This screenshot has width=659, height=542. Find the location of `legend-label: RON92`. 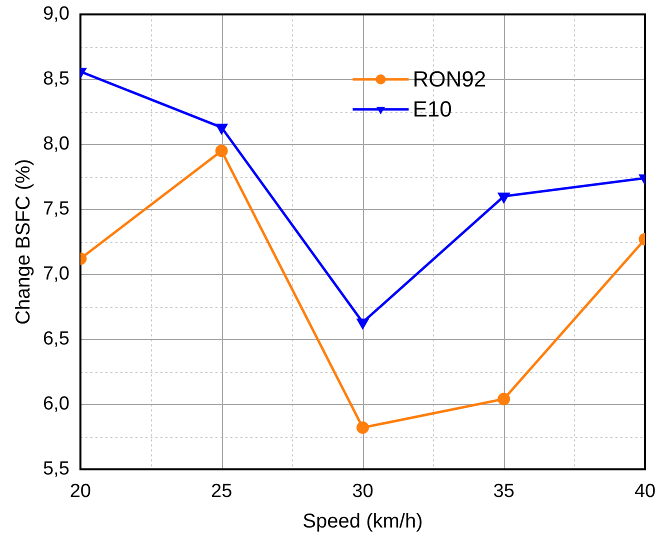

legend-label: RON92 is located at coordinates (449, 79).